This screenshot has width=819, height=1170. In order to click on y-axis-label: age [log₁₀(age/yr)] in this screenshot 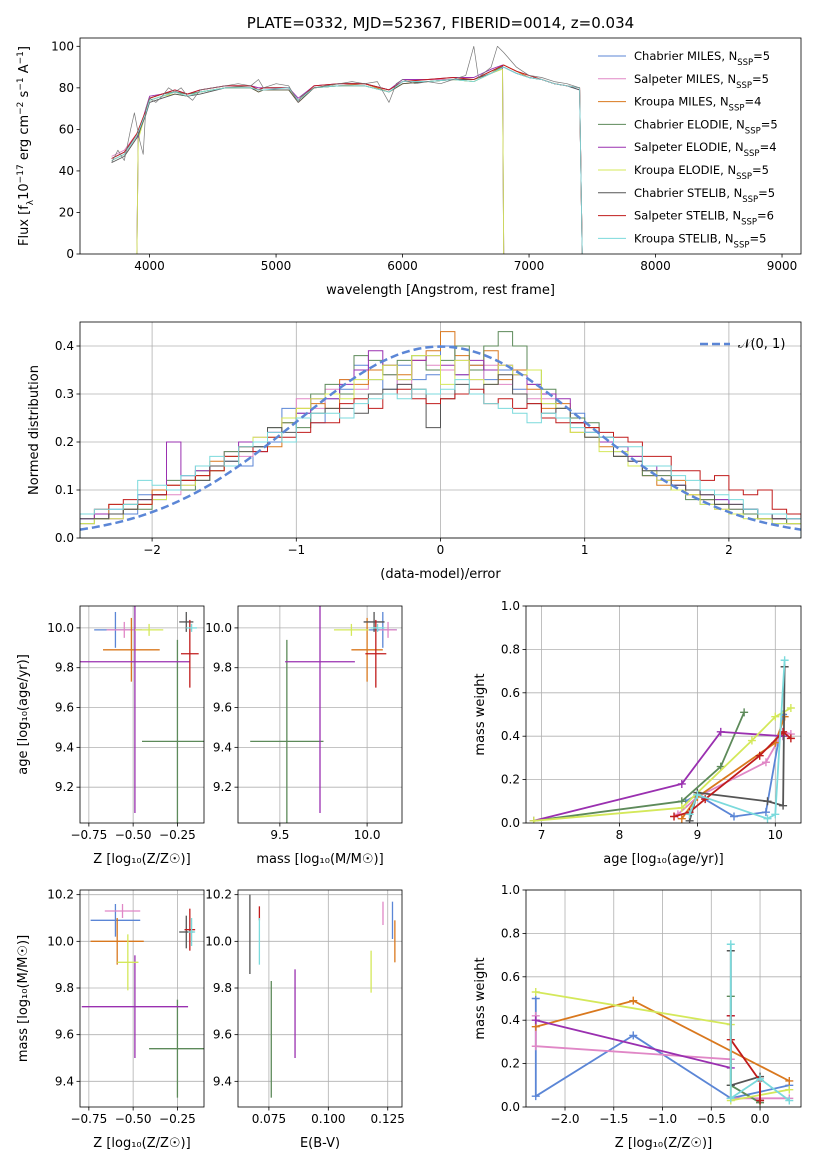, I will do `click(23, 714)`.